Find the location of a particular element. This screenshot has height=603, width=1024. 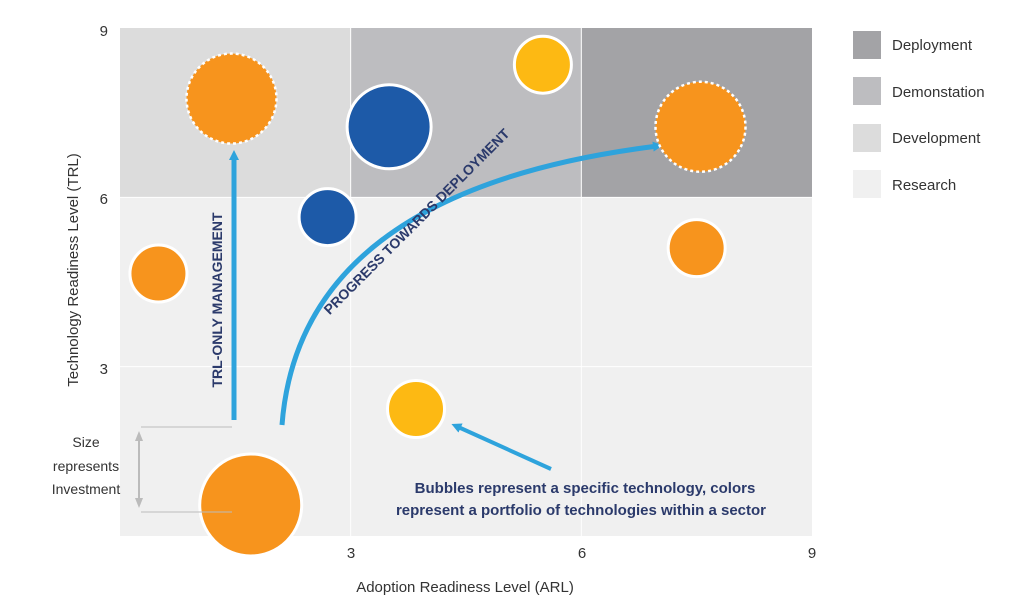

size-legend: Size represents Investment is located at coordinates (142, 469).